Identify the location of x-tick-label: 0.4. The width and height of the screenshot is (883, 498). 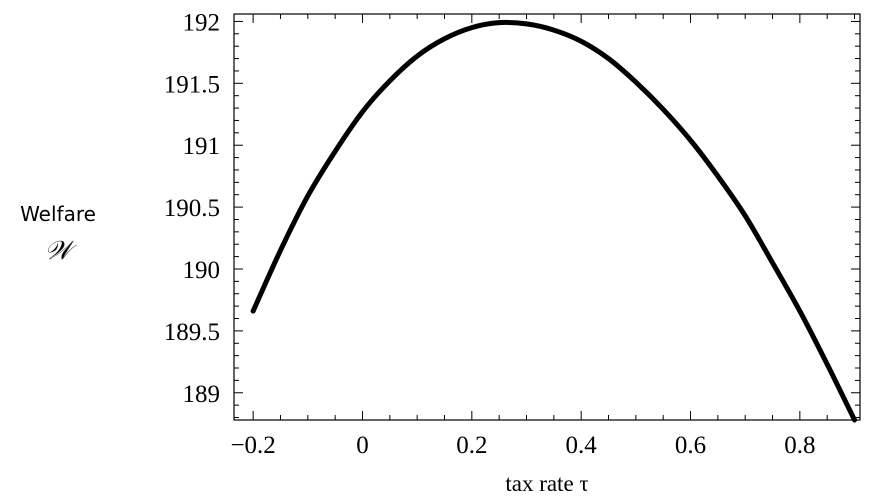
(582, 445).